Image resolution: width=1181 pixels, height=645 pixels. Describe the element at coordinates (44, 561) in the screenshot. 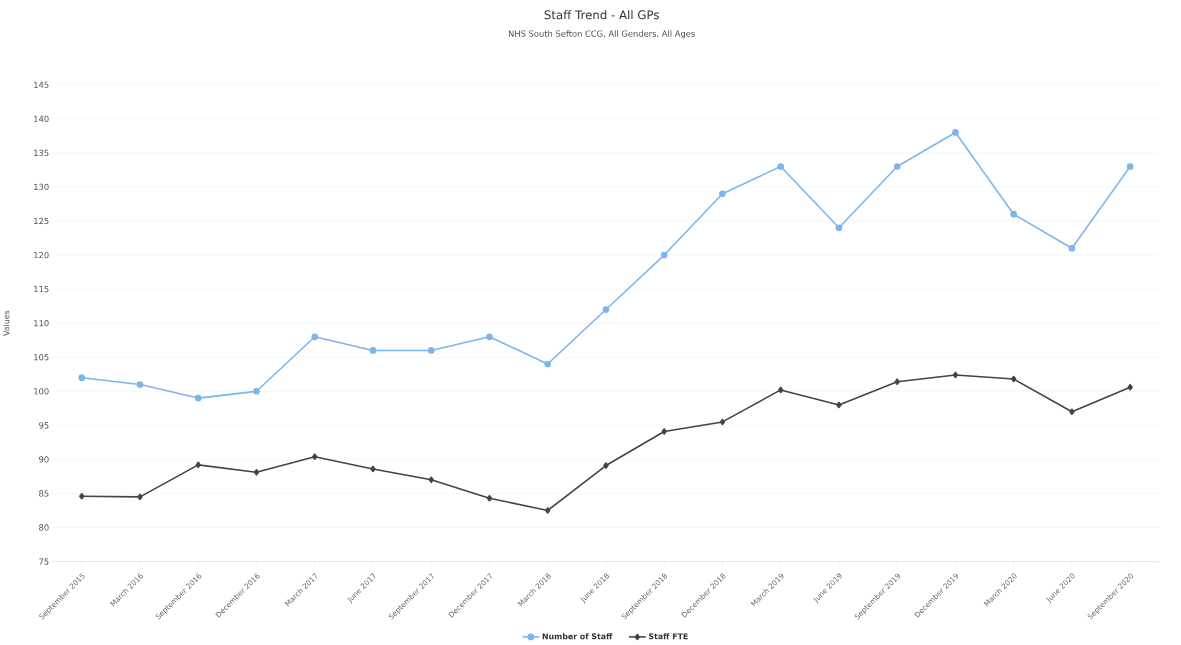

I see `y-tick-label: 75` at that location.